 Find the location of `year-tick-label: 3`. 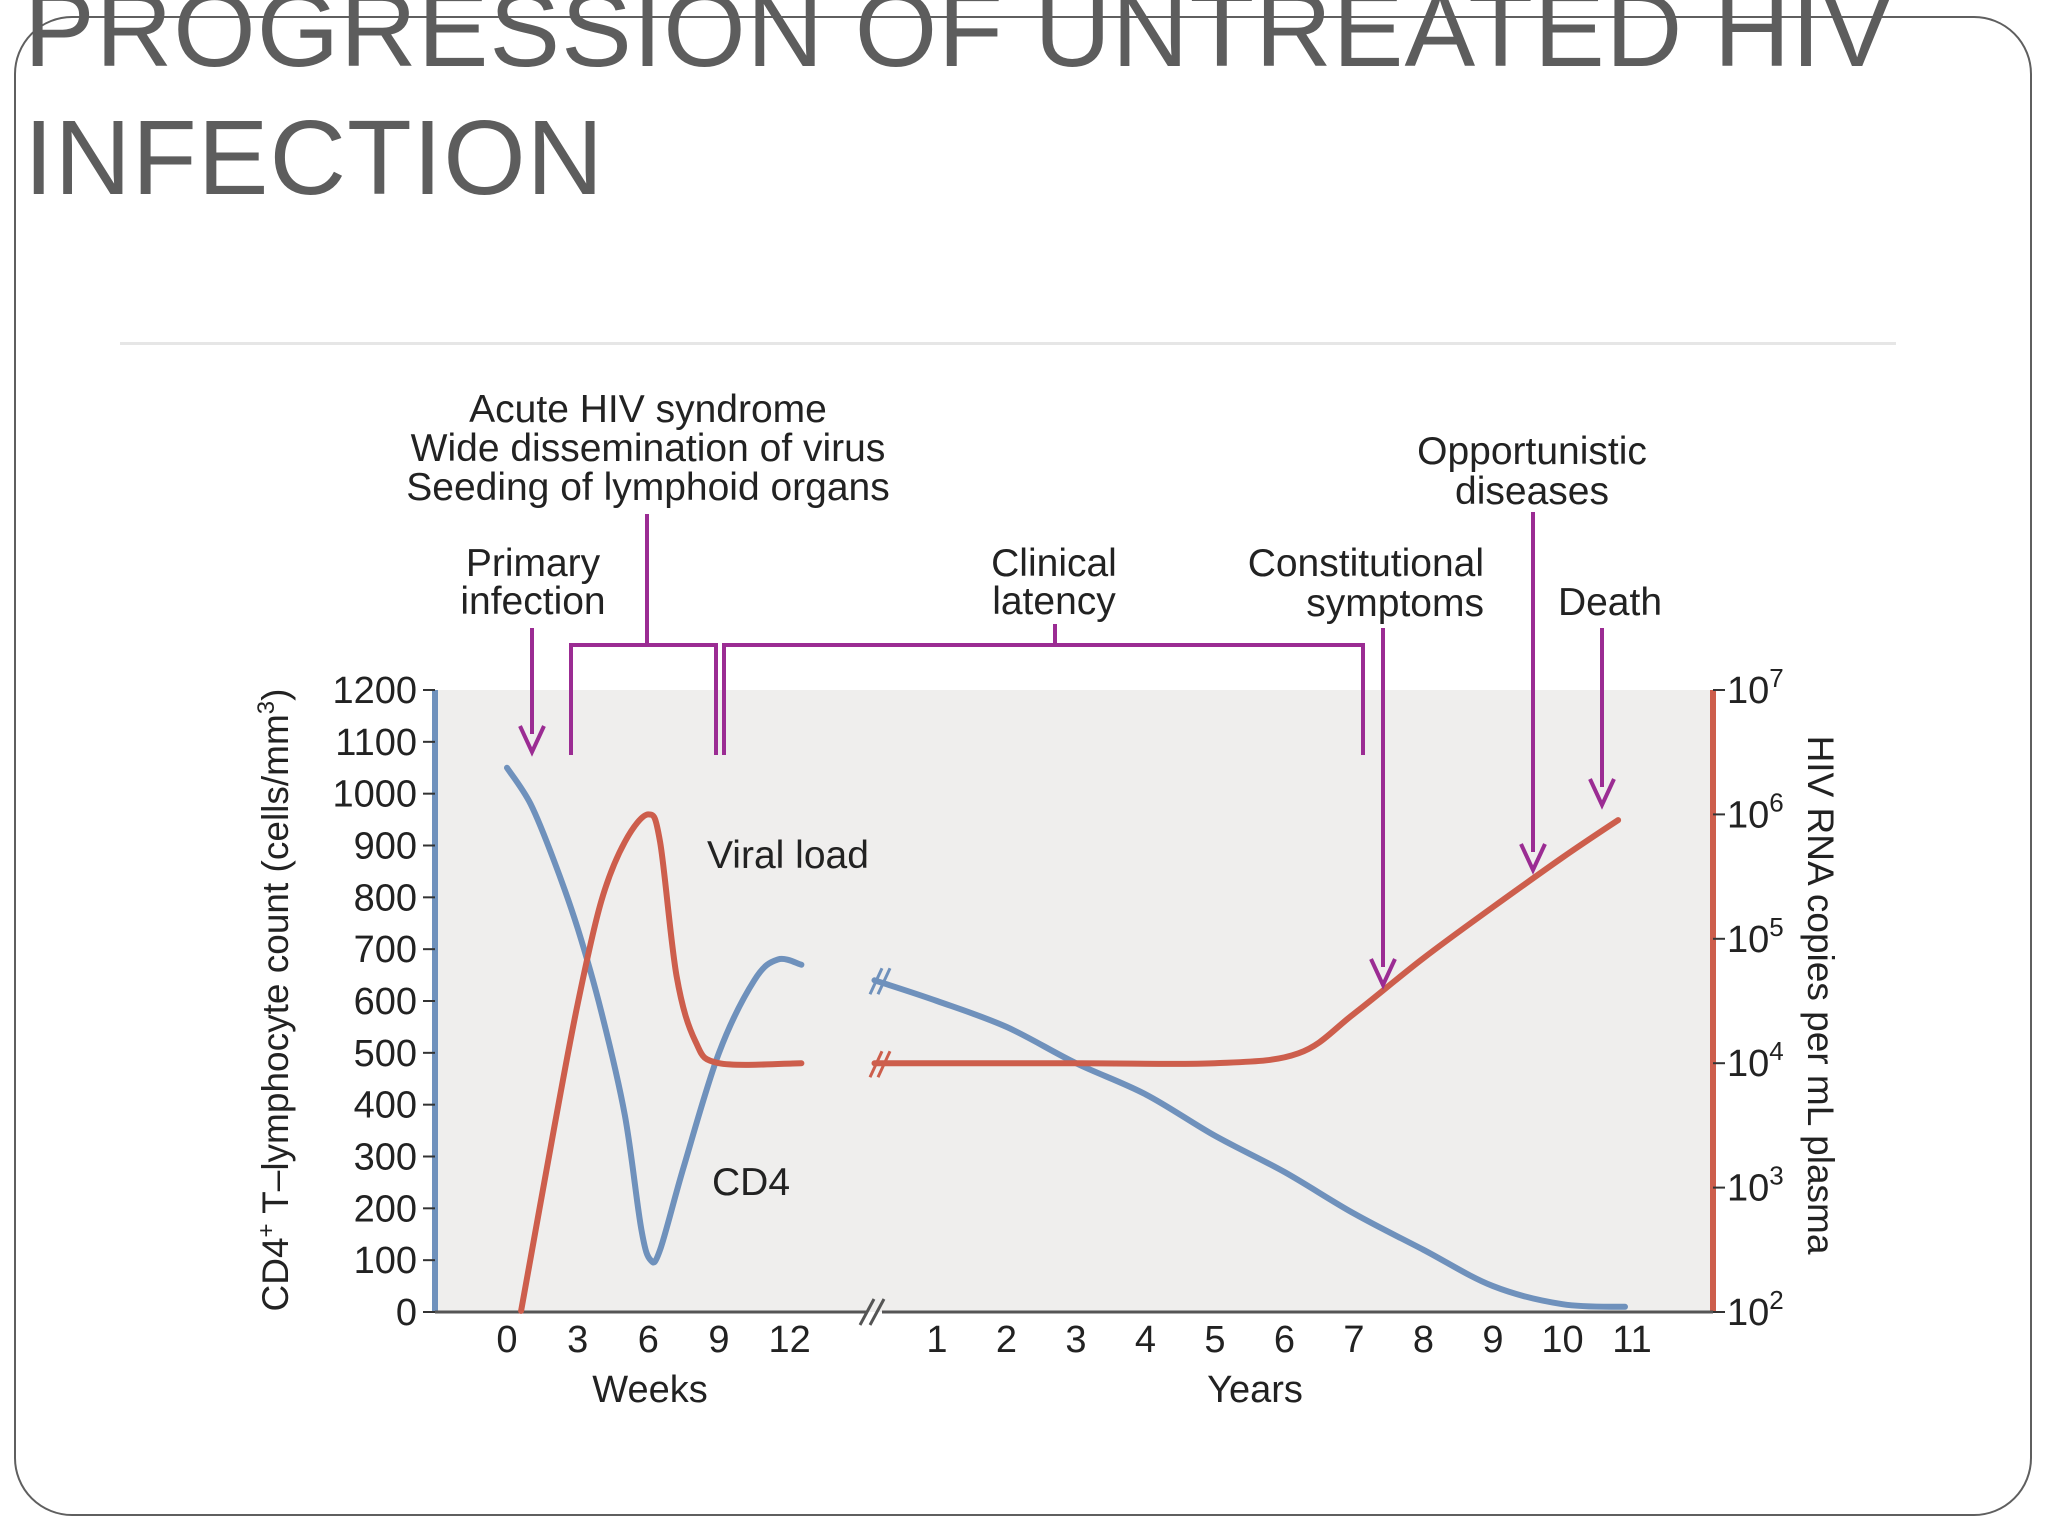

year-tick-label: 3 is located at coordinates (1075, 1340).